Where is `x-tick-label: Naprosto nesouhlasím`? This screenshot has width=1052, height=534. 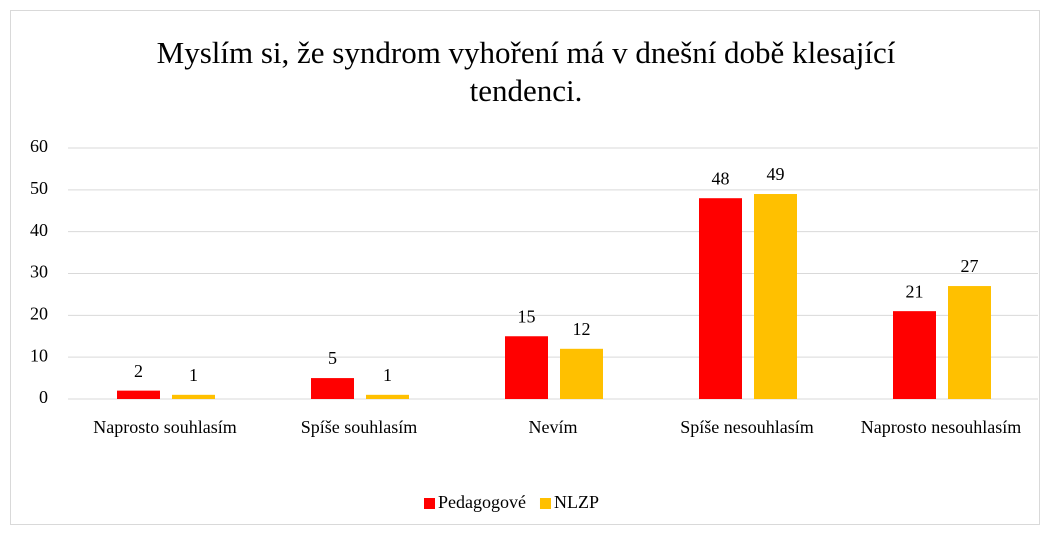 x-tick-label: Naprosto nesouhlasím is located at coordinates (941, 427).